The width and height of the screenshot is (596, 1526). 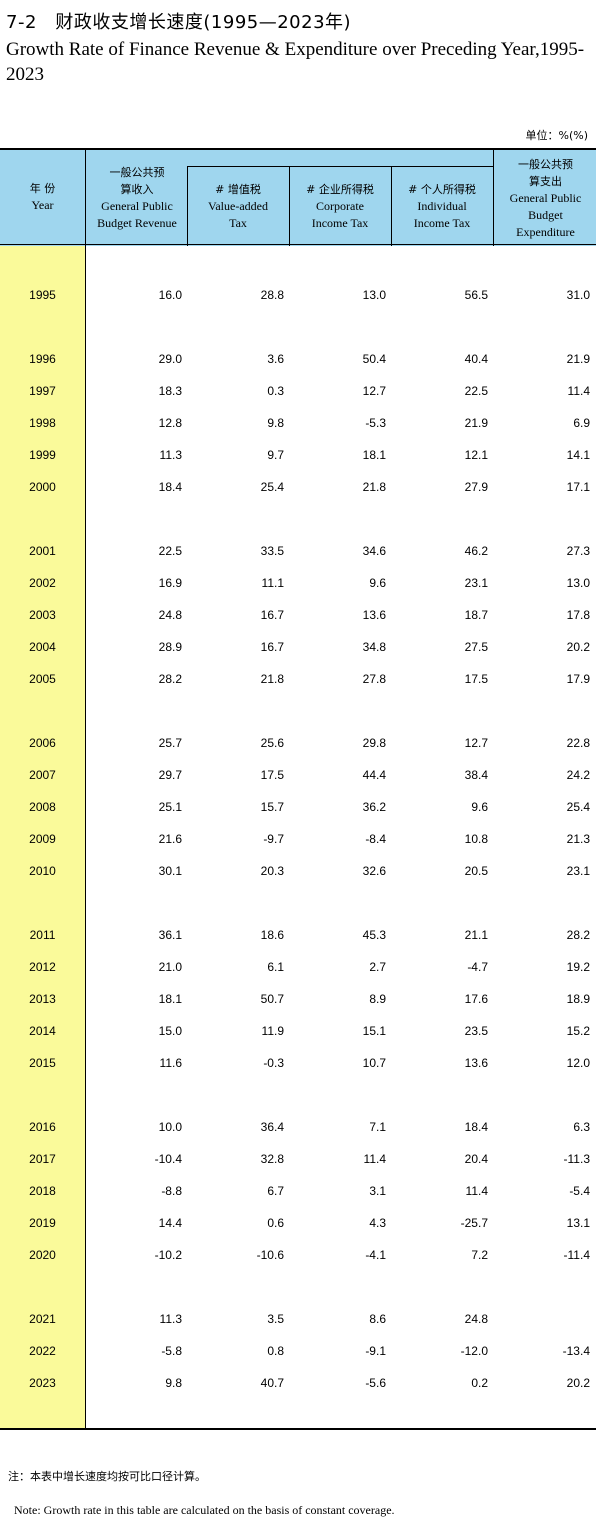 I want to click on table-row: 2011 36.1 18.6 45.3 21.1 28.2, so click(x=298, y=935).